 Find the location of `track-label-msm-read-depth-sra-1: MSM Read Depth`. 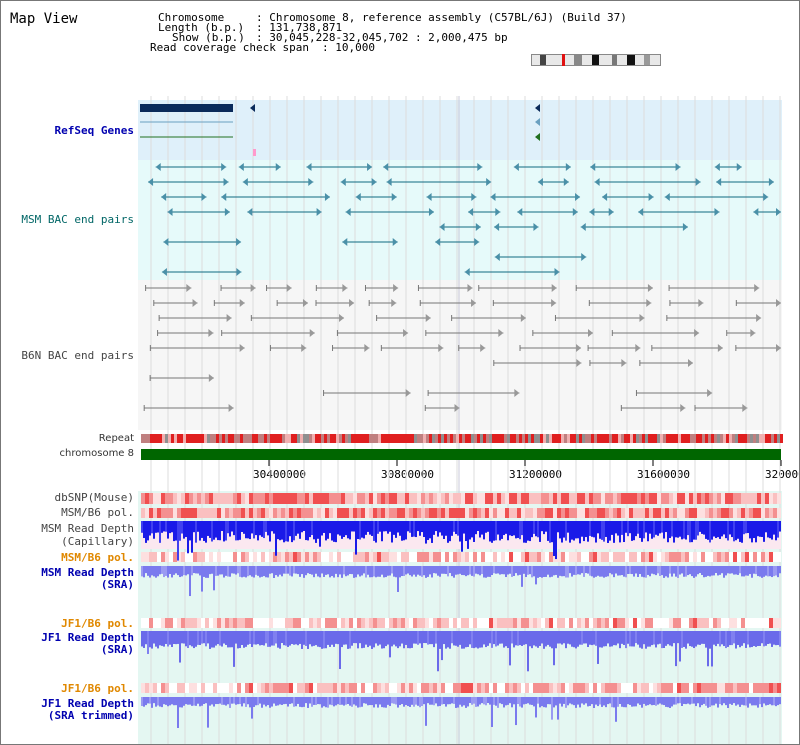

track-label-msm-read-depth-sra-1: MSM Read Depth is located at coordinates (87, 572).